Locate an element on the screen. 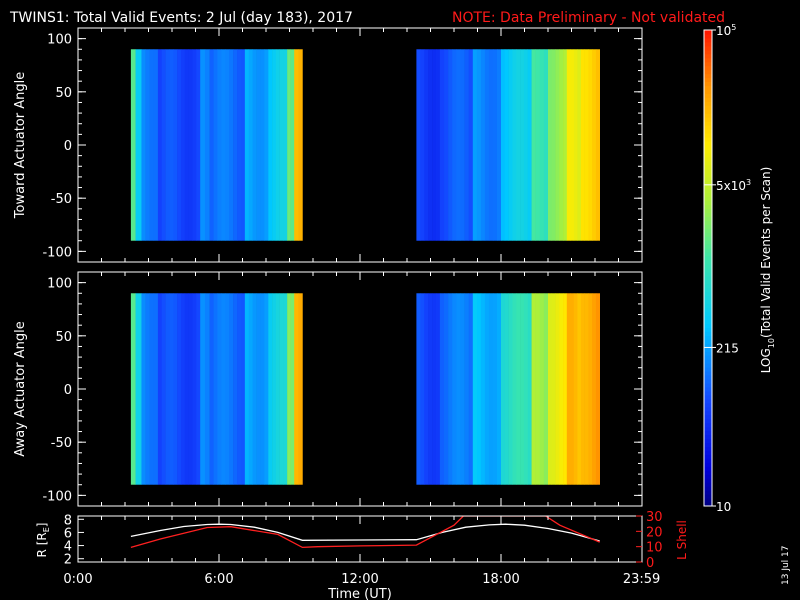 The width and height of the screenshot is (800, 600). y-tick-label: -100 is located at coordinates (57, 252).